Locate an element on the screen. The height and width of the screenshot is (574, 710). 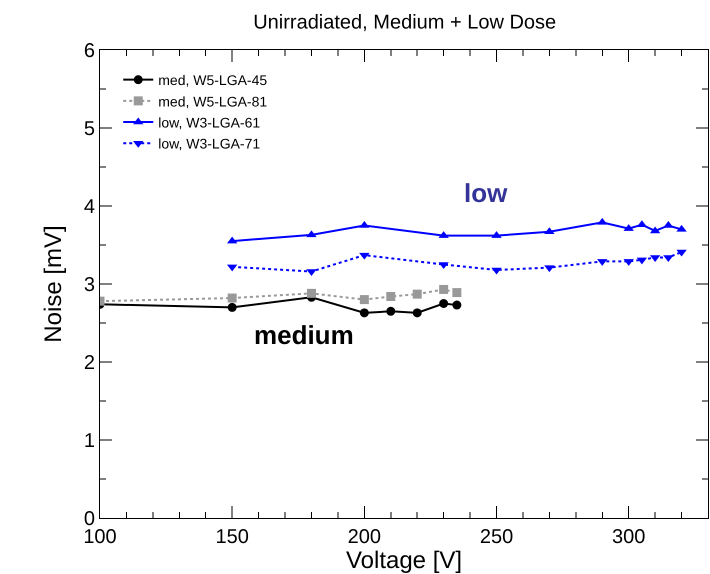
y-axis-title: Noise [mV] is located at coordinates (53, 284).